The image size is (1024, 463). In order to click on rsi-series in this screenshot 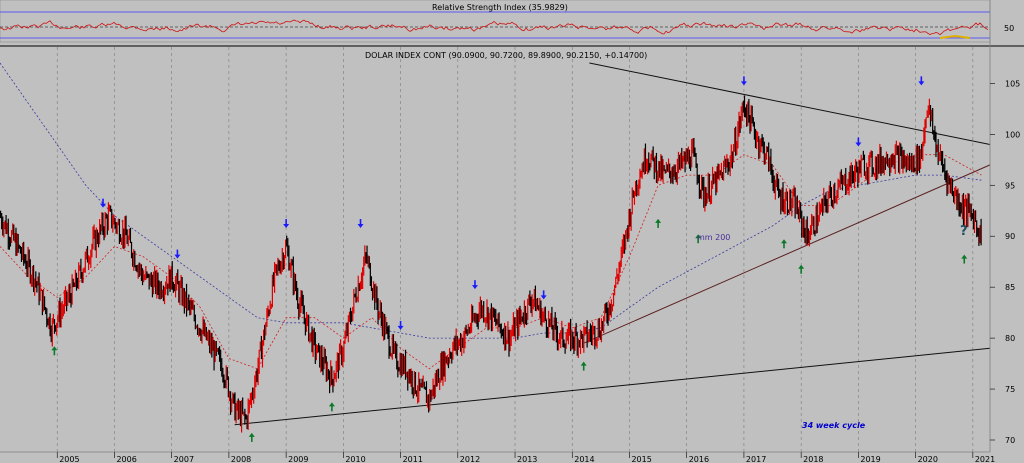, I will do `click(494, 27)`.